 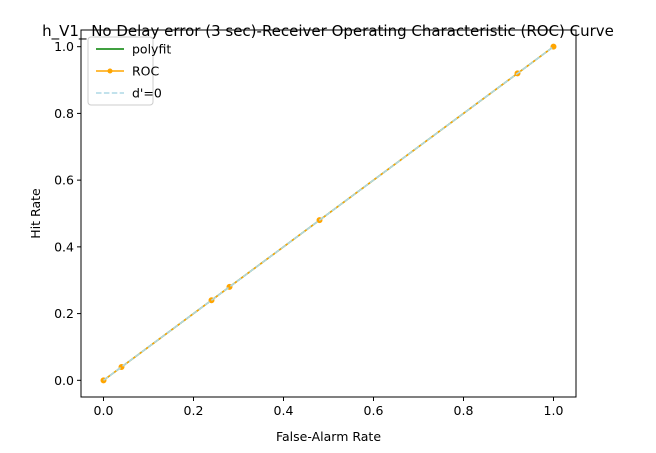 What do you see at coordinates (64, 113) in the screenshot?
I see `y-tick-label: 0.8` at bounding box center [64, 113].